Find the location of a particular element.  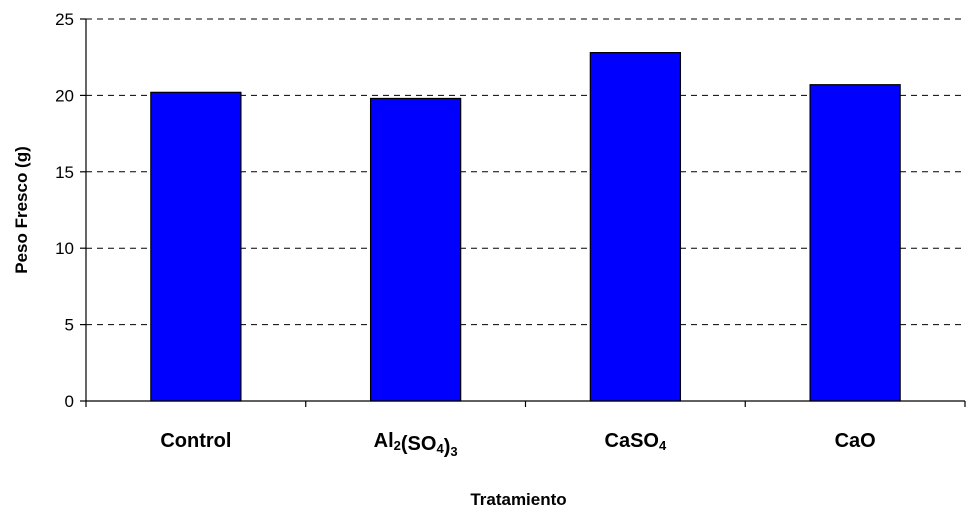

x-axis-title: Tratamiento is located at coordinates (518, 499).